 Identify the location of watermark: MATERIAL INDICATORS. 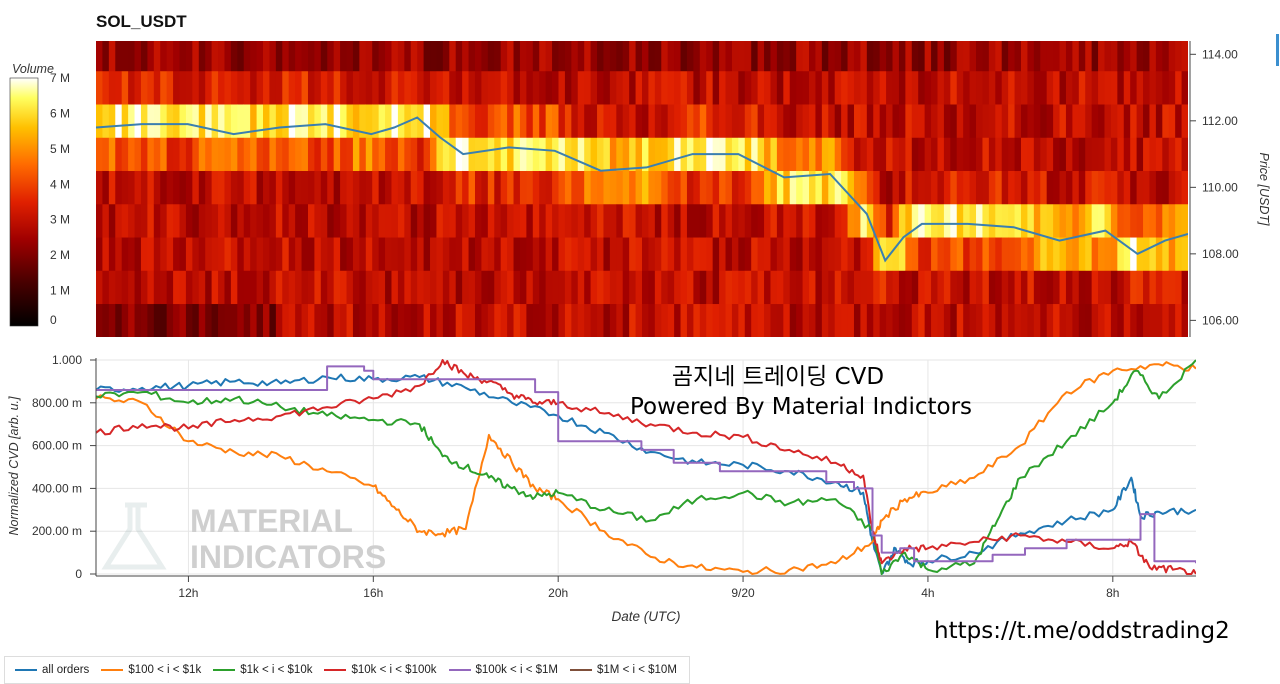
(243, 538).